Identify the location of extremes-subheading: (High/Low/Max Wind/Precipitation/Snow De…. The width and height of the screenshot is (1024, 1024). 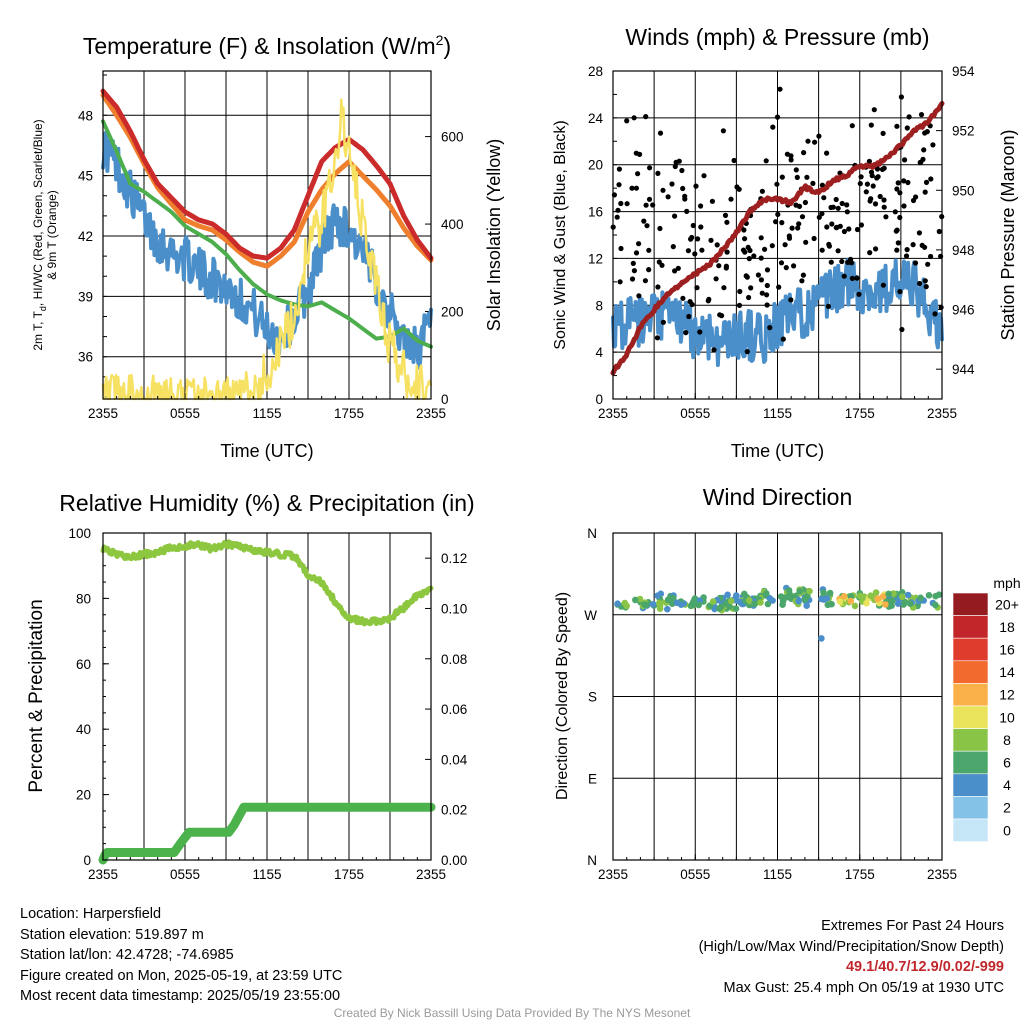
(851, 946).